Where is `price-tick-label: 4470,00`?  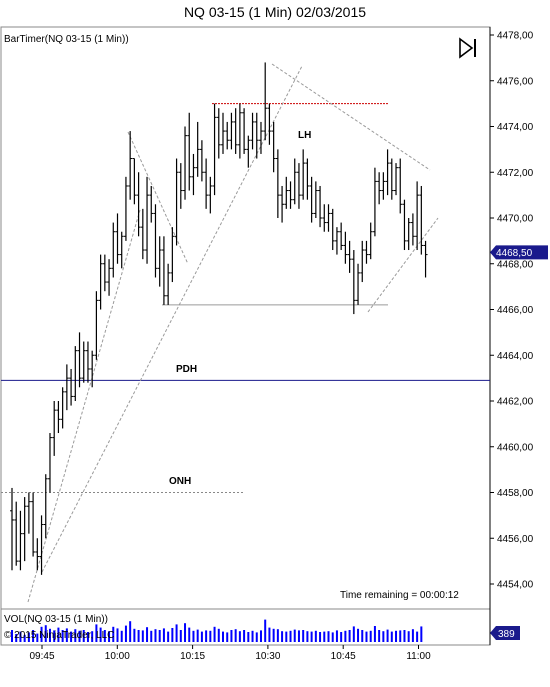 price-tick-label: 4470,00 is located at coordinates (515, 219).